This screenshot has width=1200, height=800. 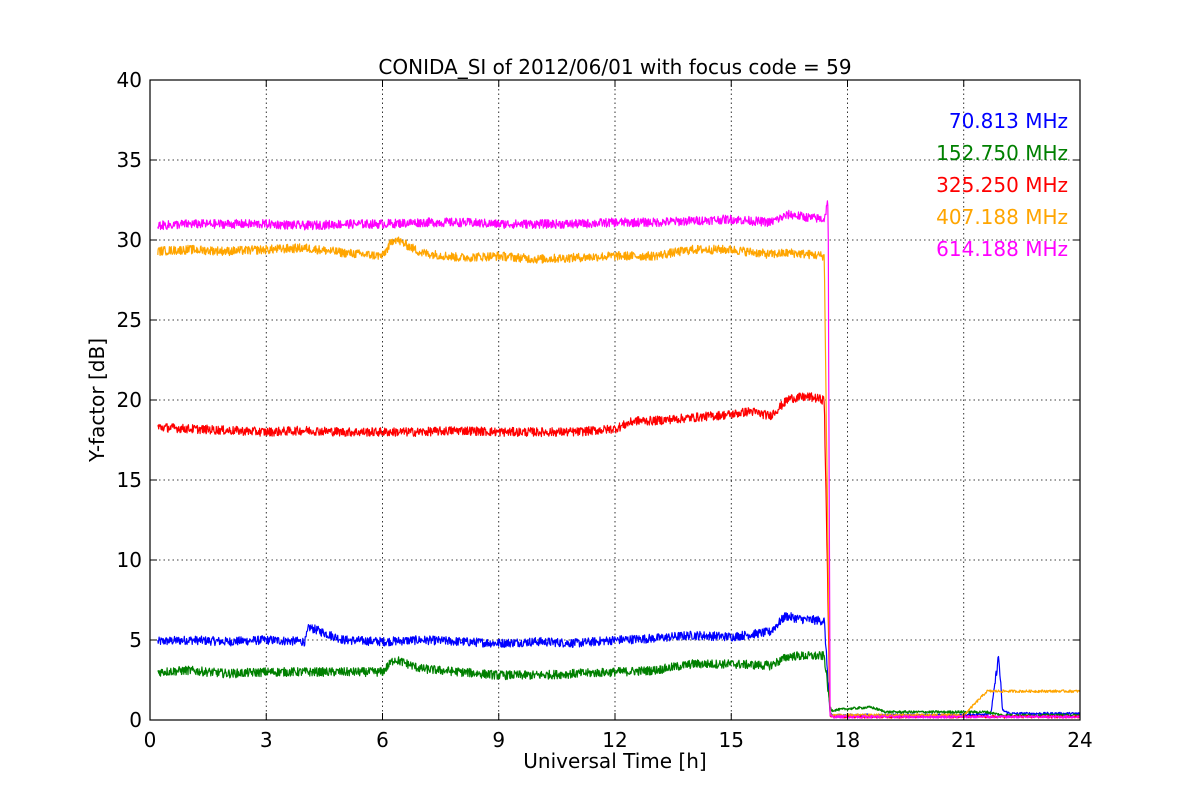 I want to click on y-tick-labels: 0 5 10 15 20 25 30 35 40, so click(x=129, y=400).